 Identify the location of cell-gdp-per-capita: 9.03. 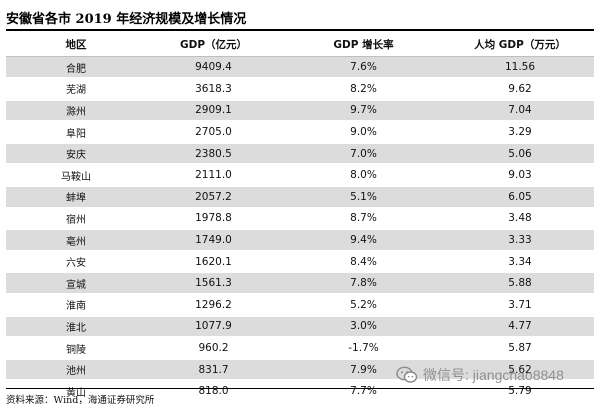
(520, 176).